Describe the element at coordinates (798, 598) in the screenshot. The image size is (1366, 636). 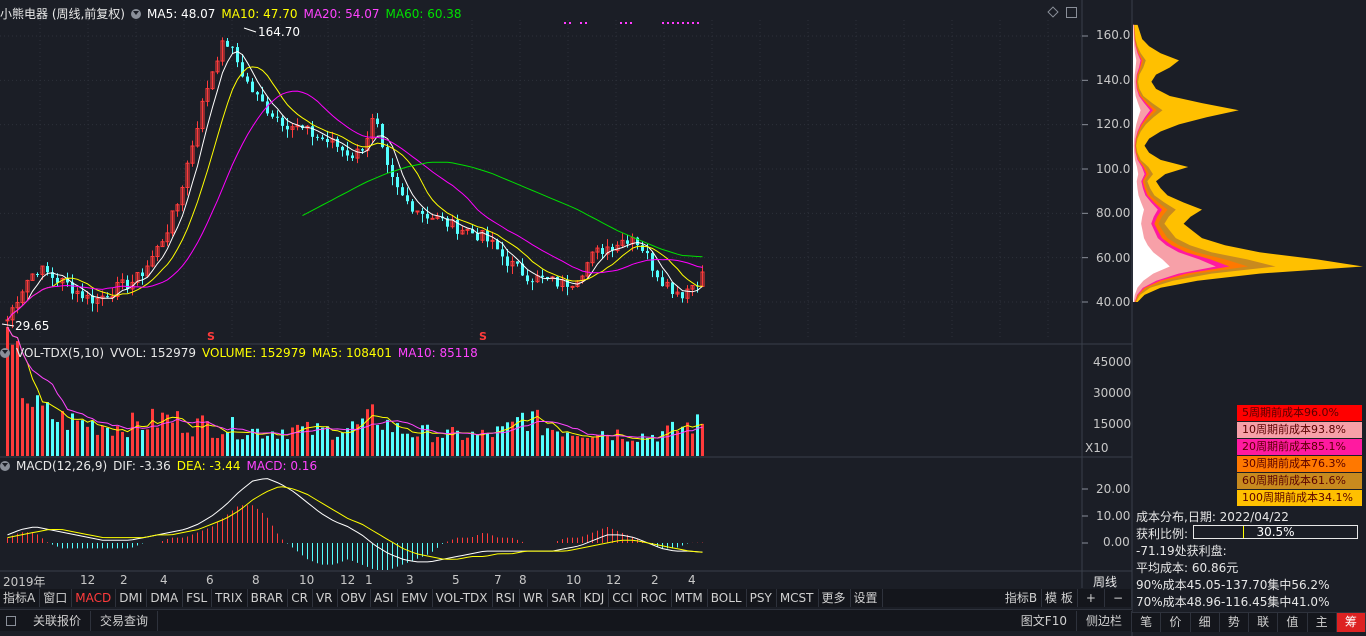
I see `tab-mcst: MCST` at that location.